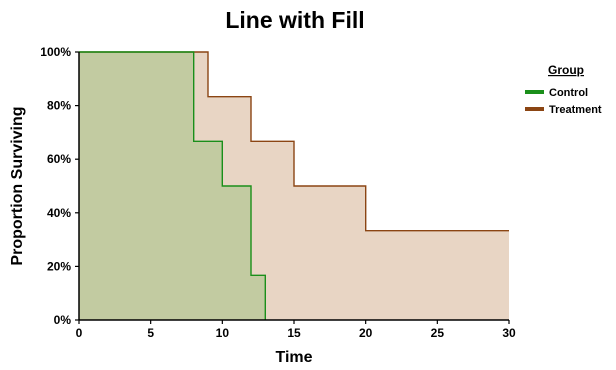  I want to click on legend: Group Control Treatment, so click(563, 89).